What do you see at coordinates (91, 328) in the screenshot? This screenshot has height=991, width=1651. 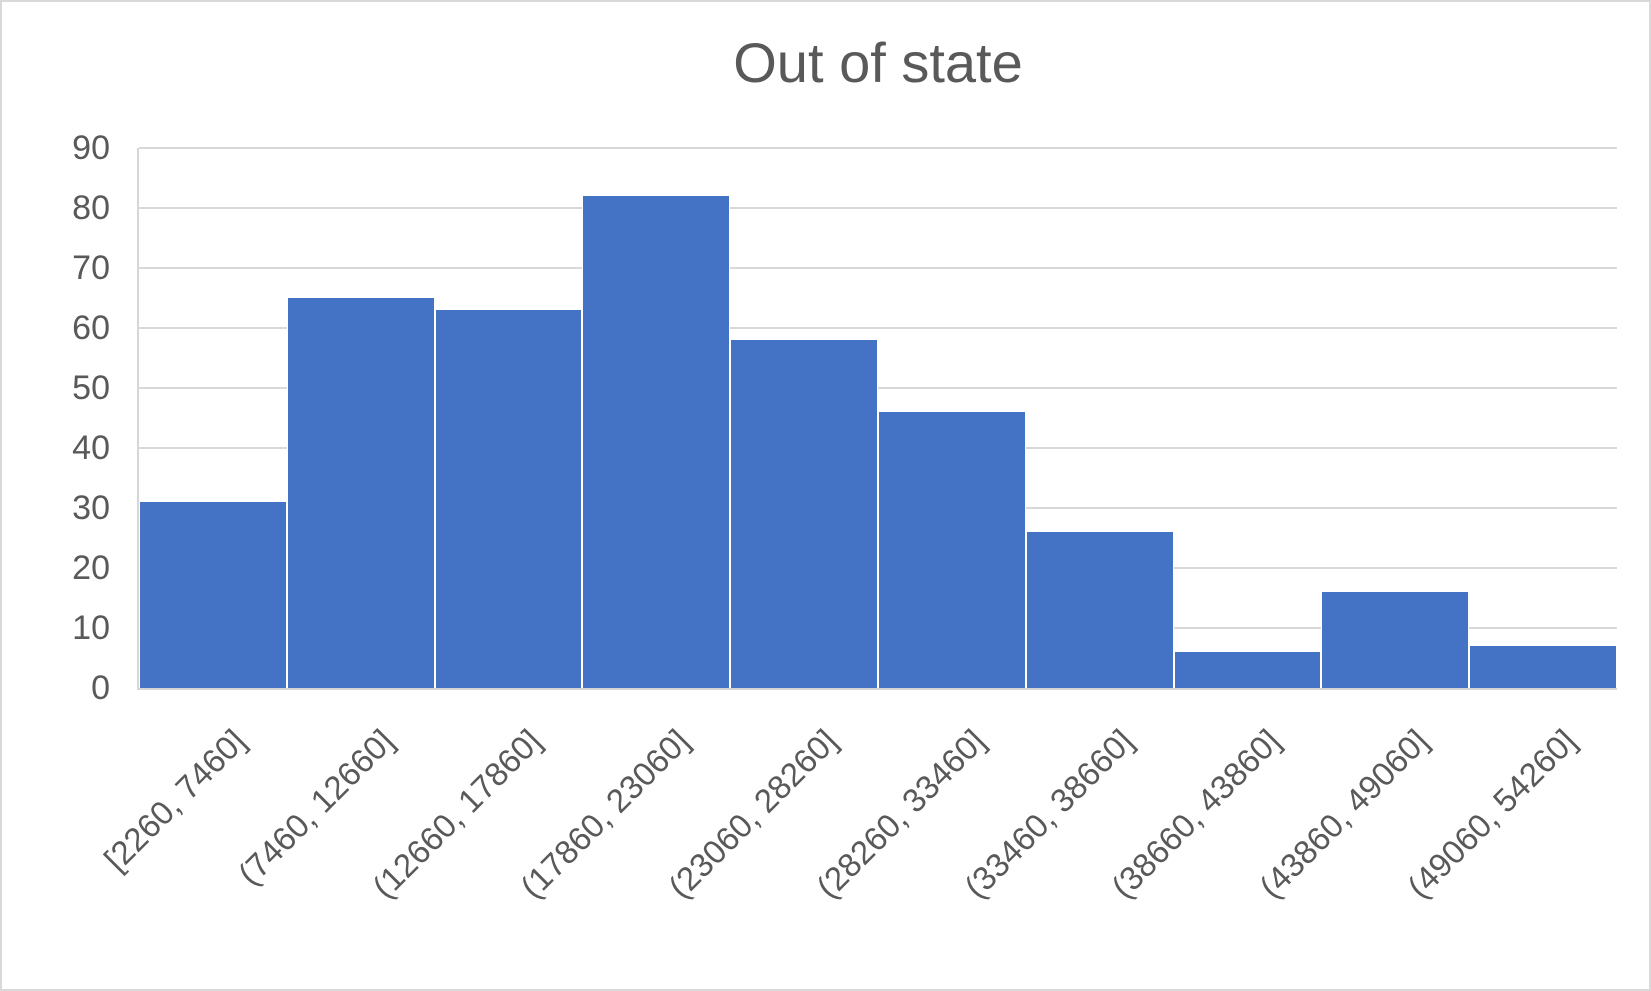 I see `y-tick-label: 60` at bounding box center [91, 328].